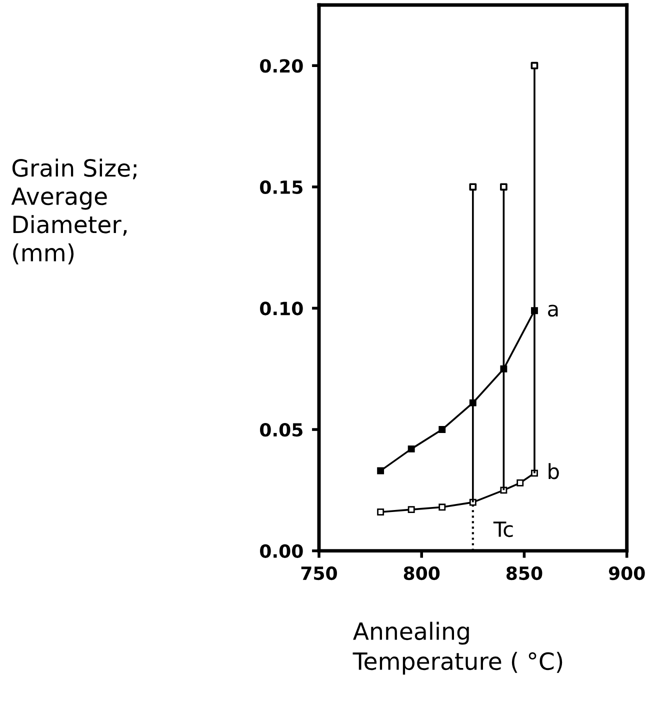  I want to click on x-tick-label: 800, so click(422, 573).